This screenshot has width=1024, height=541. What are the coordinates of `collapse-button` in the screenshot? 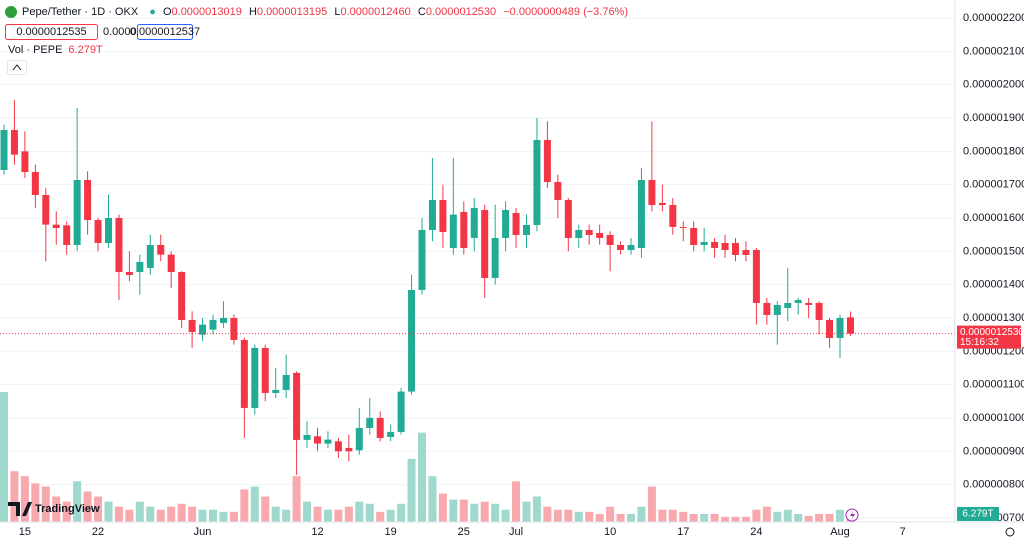 It's located at (17, 67).